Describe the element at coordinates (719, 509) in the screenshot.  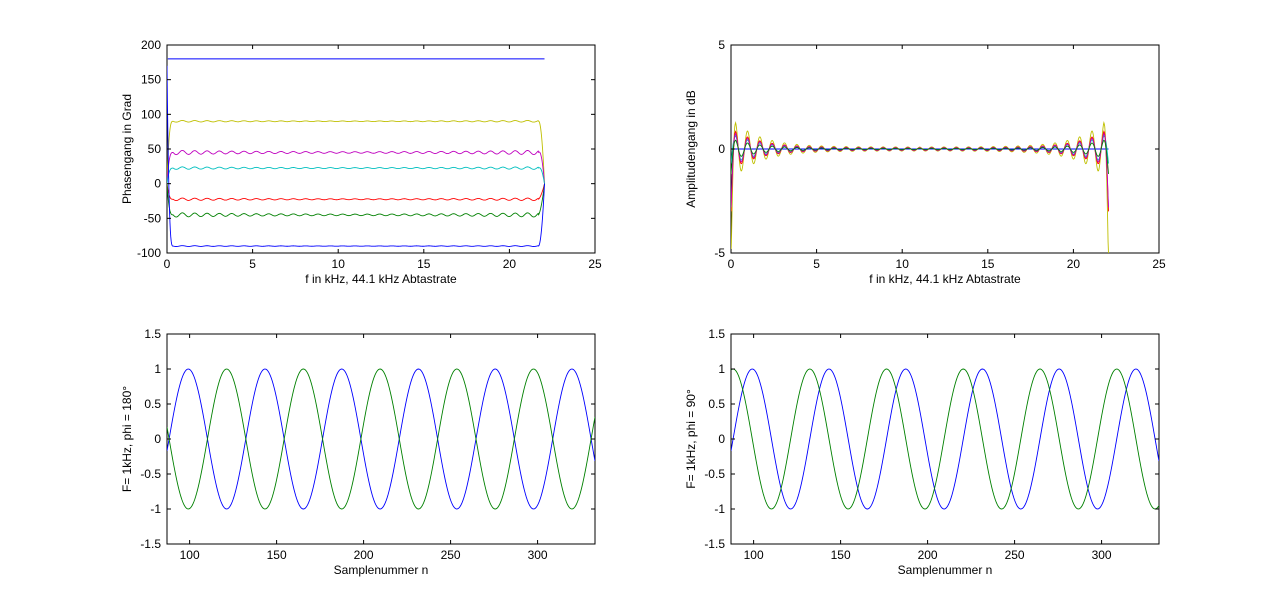
I see `signal-phi-90-y-tick-label: -1` at that location.